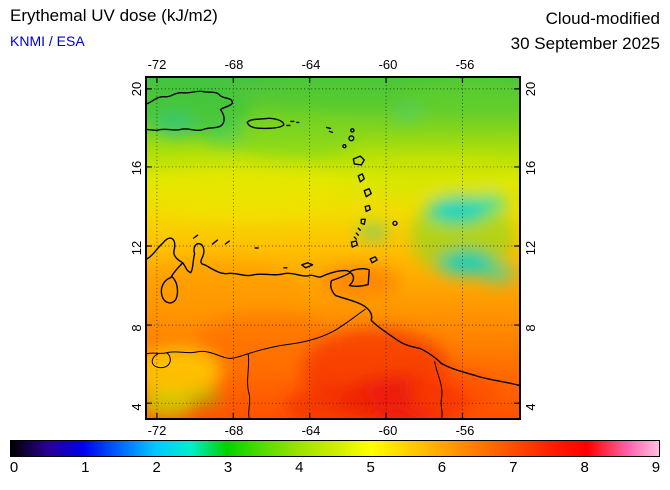  What do you see at coordinates (584, 467) in the screenshot?
I see `colorbar-tick-label: 8` at bounding box center [584, 467].